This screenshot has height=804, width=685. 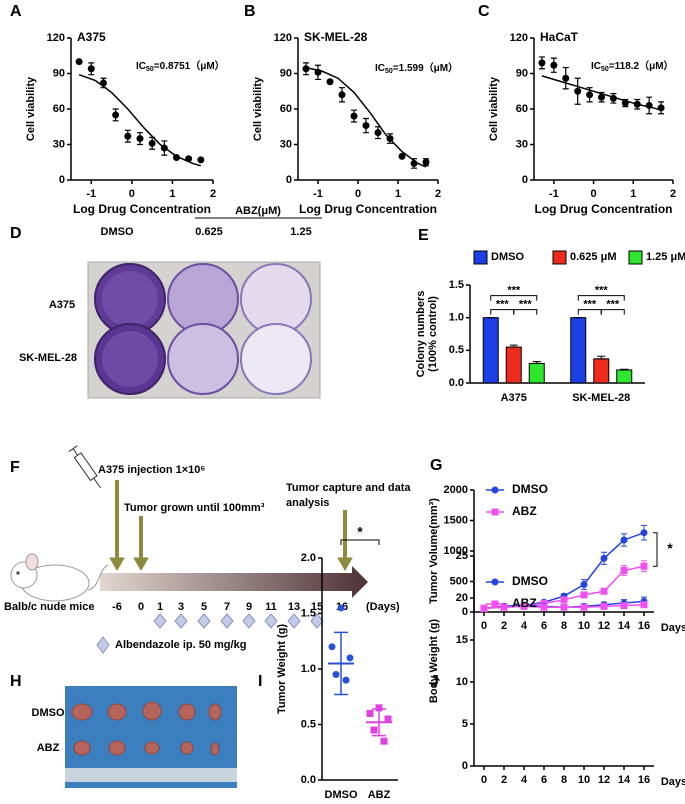 I want to click on ic50-rest: =0.8751（μM）, so click(x=189, y=65).